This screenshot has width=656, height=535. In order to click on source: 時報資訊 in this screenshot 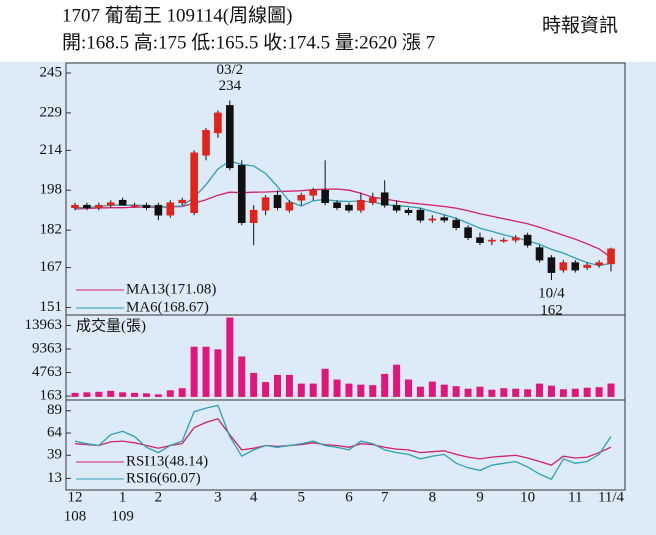, I will do `click(580, 25)`.